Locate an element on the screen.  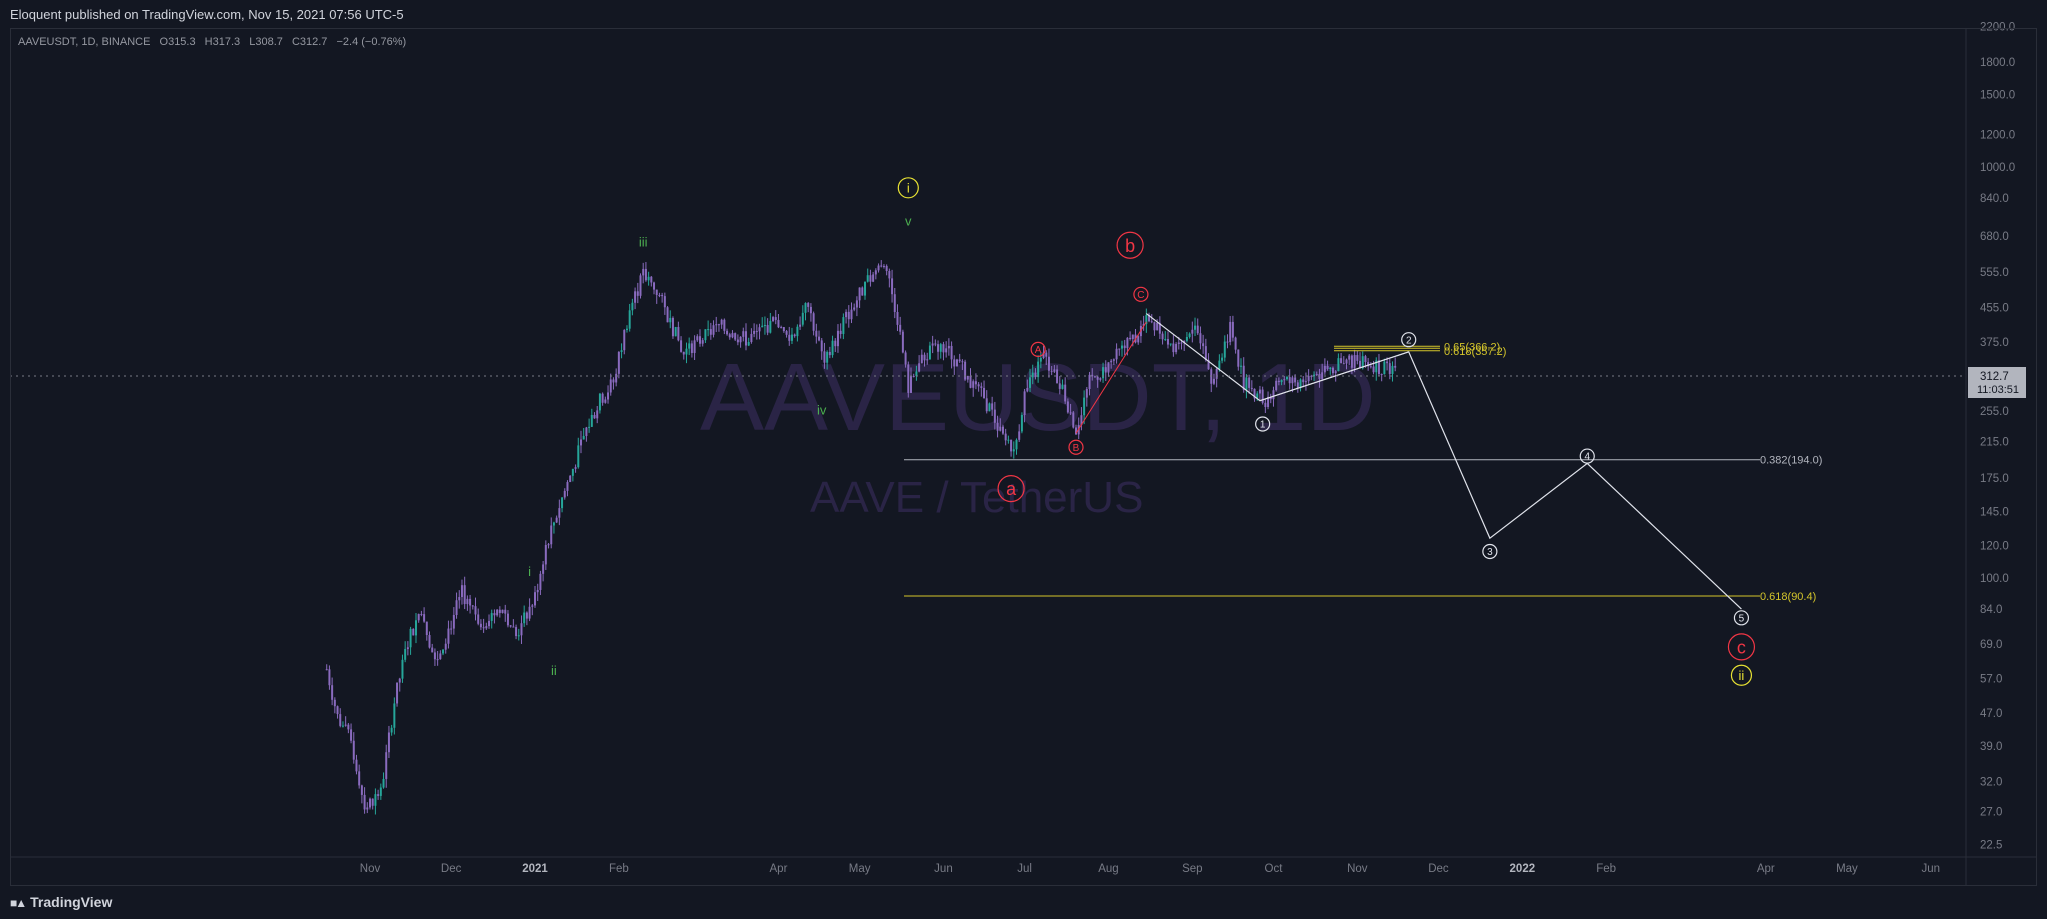
wave-label-white is located at coordinates (1741, 618).